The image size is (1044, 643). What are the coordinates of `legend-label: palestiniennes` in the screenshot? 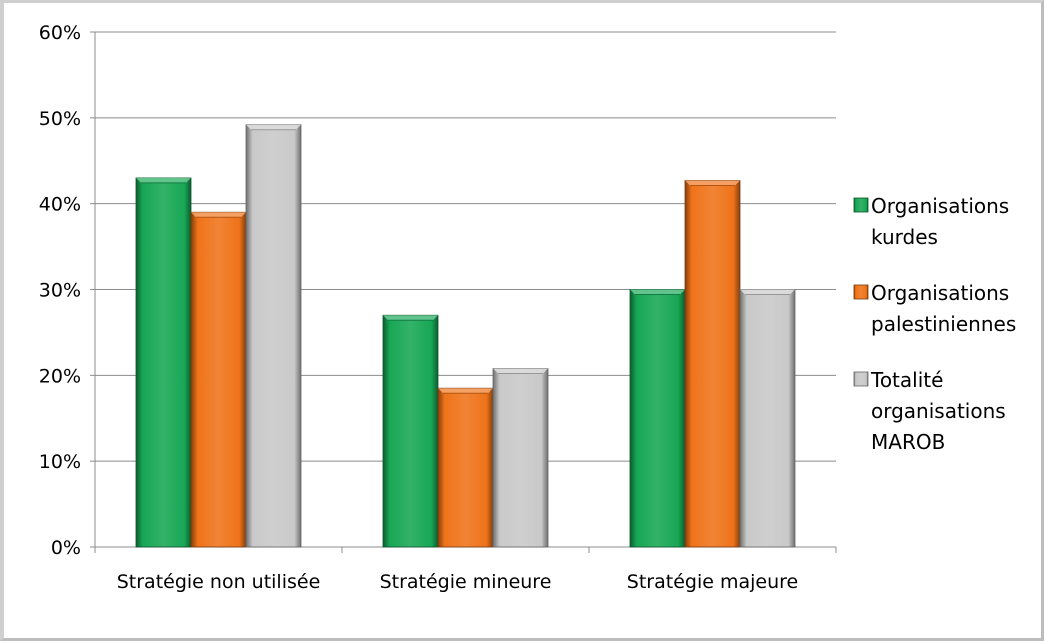 It's located at (943, 324).